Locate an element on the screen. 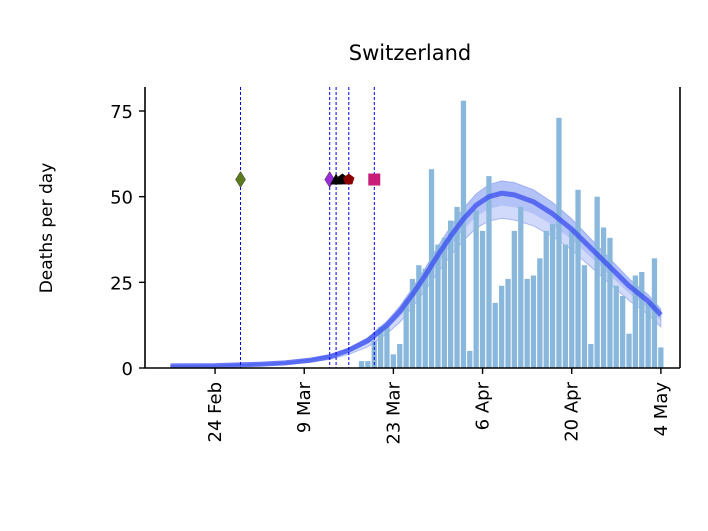 Image resolution: width=708 pixels, height=531 pixels. x-tick-label: 9 Mar is located at coordinates (304, 407).